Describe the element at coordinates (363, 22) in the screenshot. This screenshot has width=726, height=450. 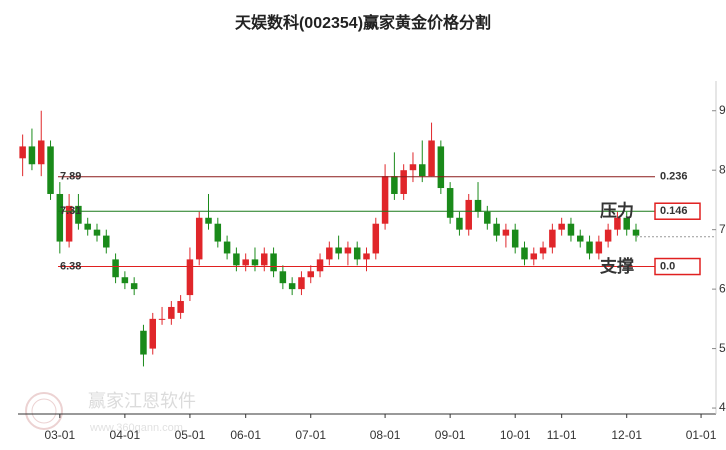
I see `chart-title: 天娱数科(002354)赢家黄金价格分割` at that location.